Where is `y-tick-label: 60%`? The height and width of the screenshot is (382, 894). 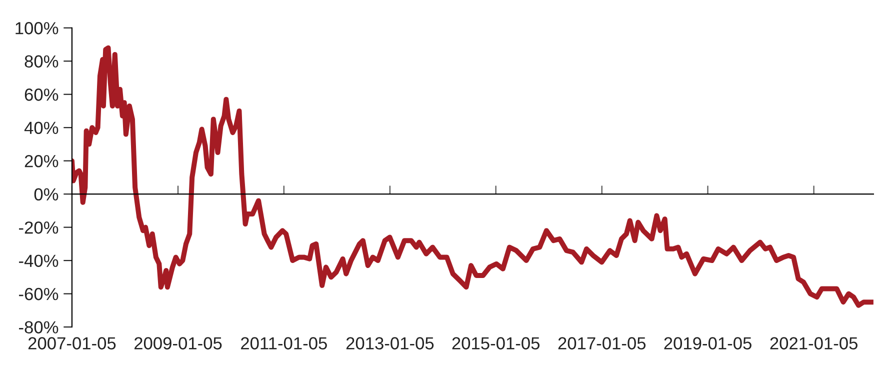
y-tick-label: 60% is located at coordinates (41, 94).